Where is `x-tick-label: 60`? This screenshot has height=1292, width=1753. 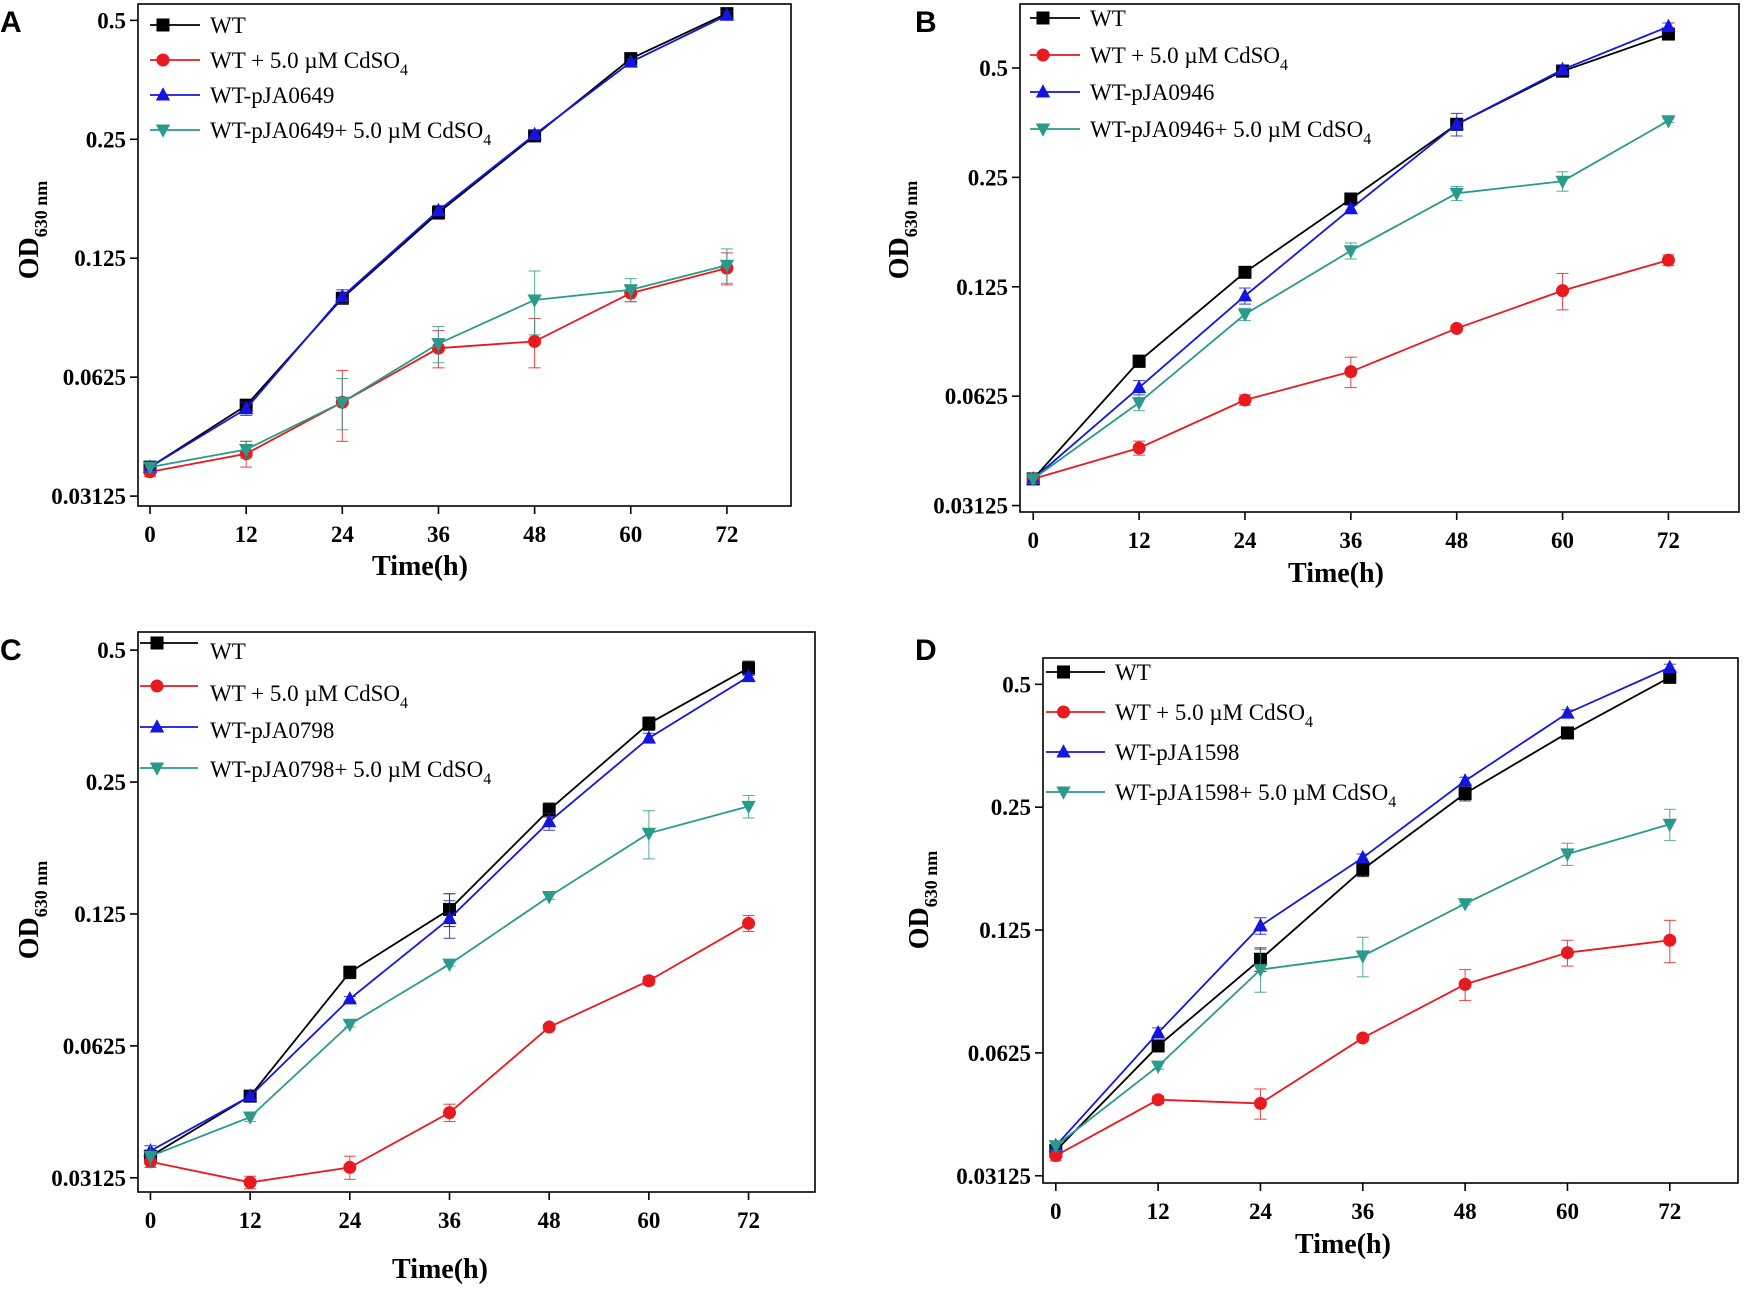 x-tick-label: 60 is located at coordinates (630, 534).